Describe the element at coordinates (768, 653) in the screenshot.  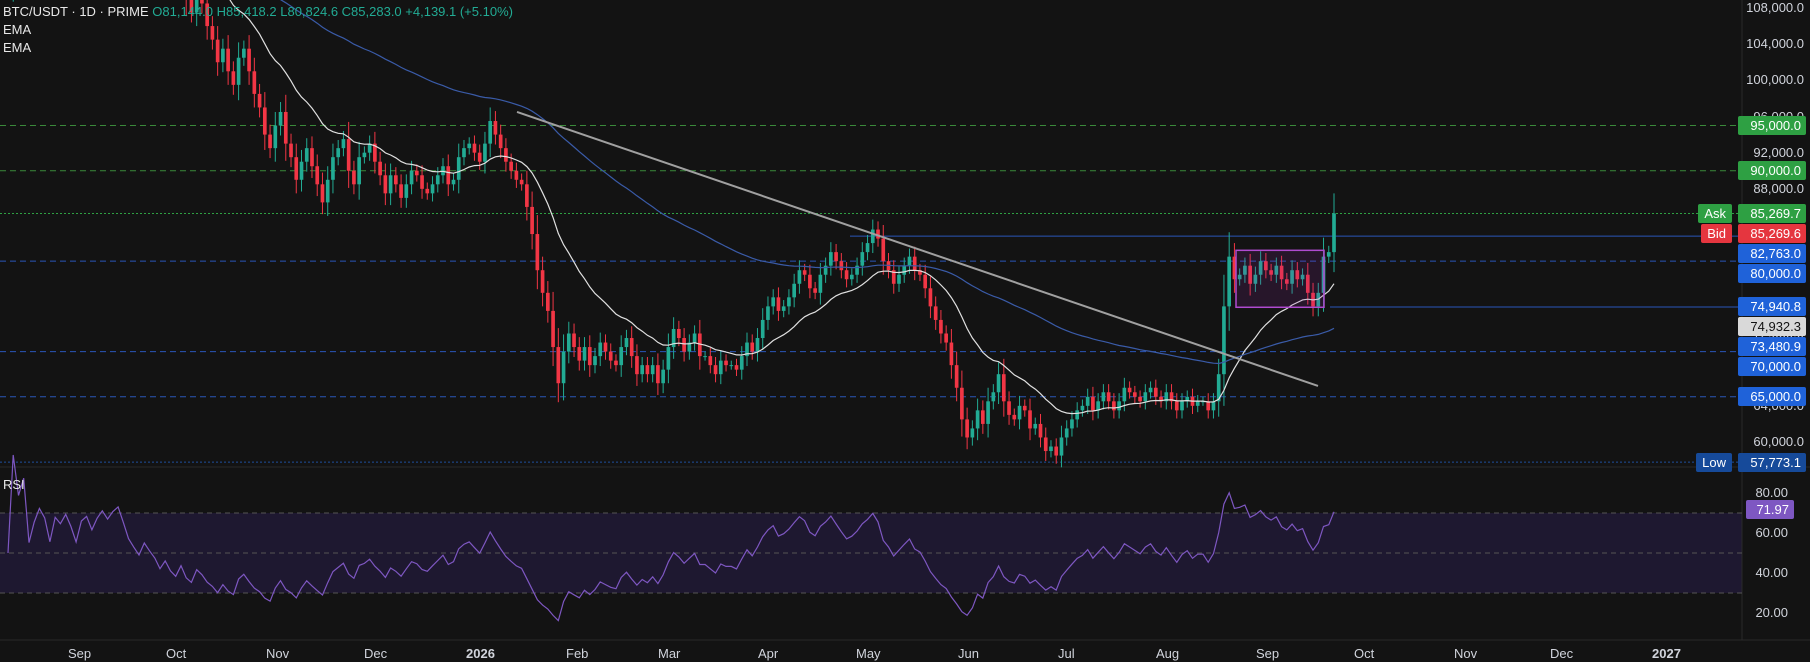
I see `time-axis-label: Apr` at that location.